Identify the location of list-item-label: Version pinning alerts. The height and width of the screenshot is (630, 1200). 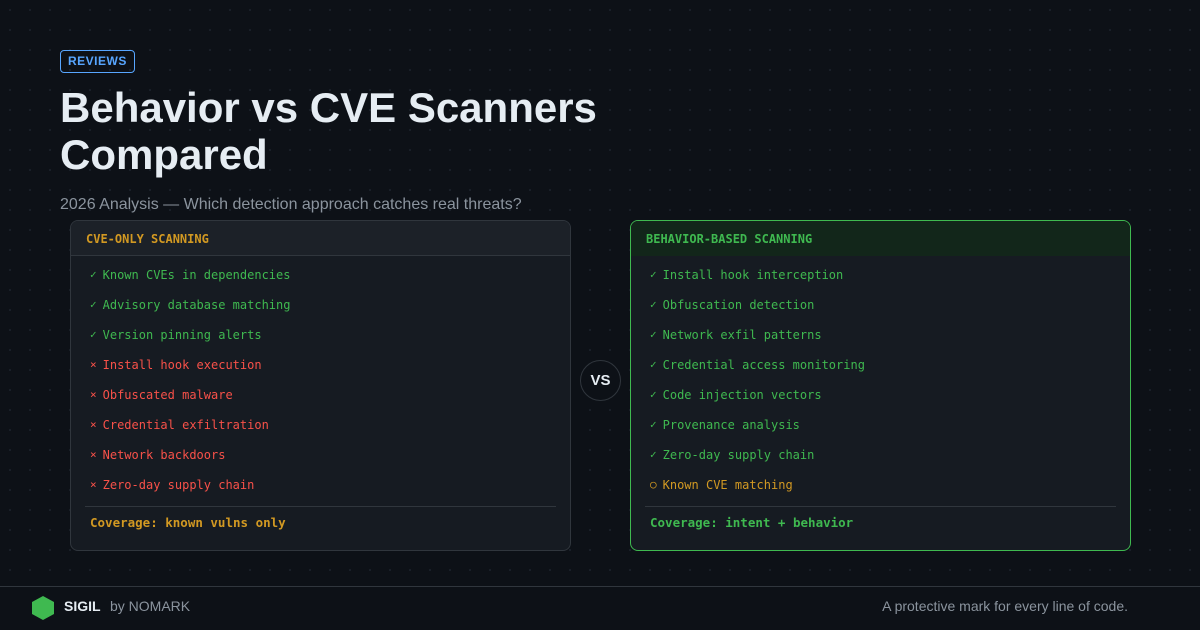
(182, 335).